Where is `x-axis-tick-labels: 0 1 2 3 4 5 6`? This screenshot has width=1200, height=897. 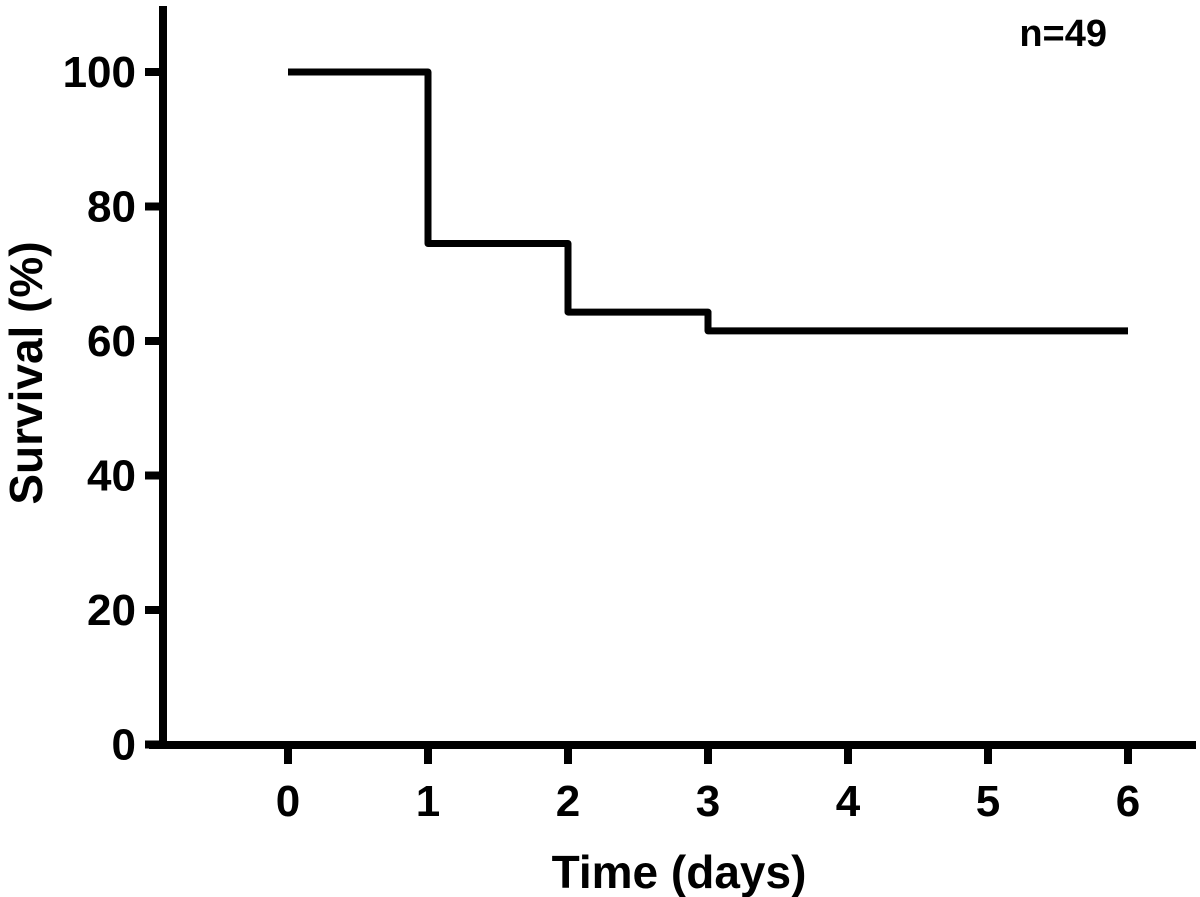 x-axis-tick-labels: 0 1 2 3 4 5 6 is located at coordinates (708, 801).